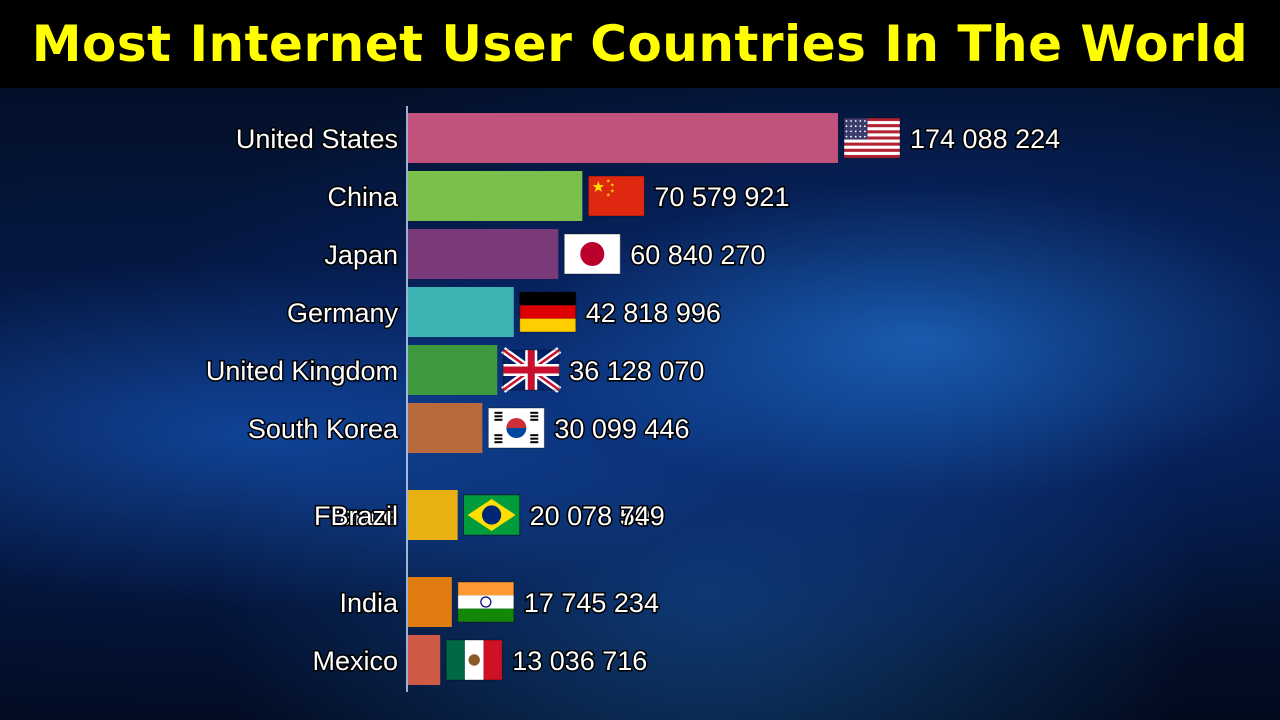 The width and height of the screenshot is (1280, 720). What do you see at coordinates (343, 313) in the screenshot?
I see `category-label: Germany` at bounding box center [343, 313].